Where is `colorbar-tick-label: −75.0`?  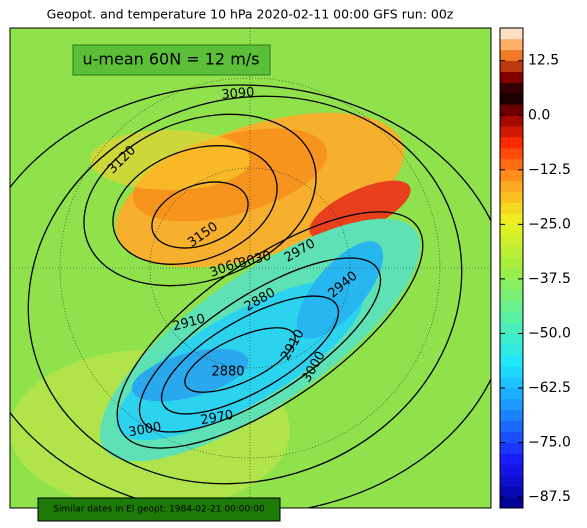
colorbar-tick-label: −75.0 is located at coordinates (549, 443).